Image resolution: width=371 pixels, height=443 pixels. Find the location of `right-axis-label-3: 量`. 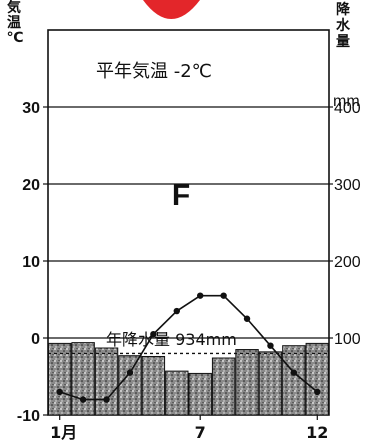

right-axis-label-3: 量 is located at coordinates (343, 42).